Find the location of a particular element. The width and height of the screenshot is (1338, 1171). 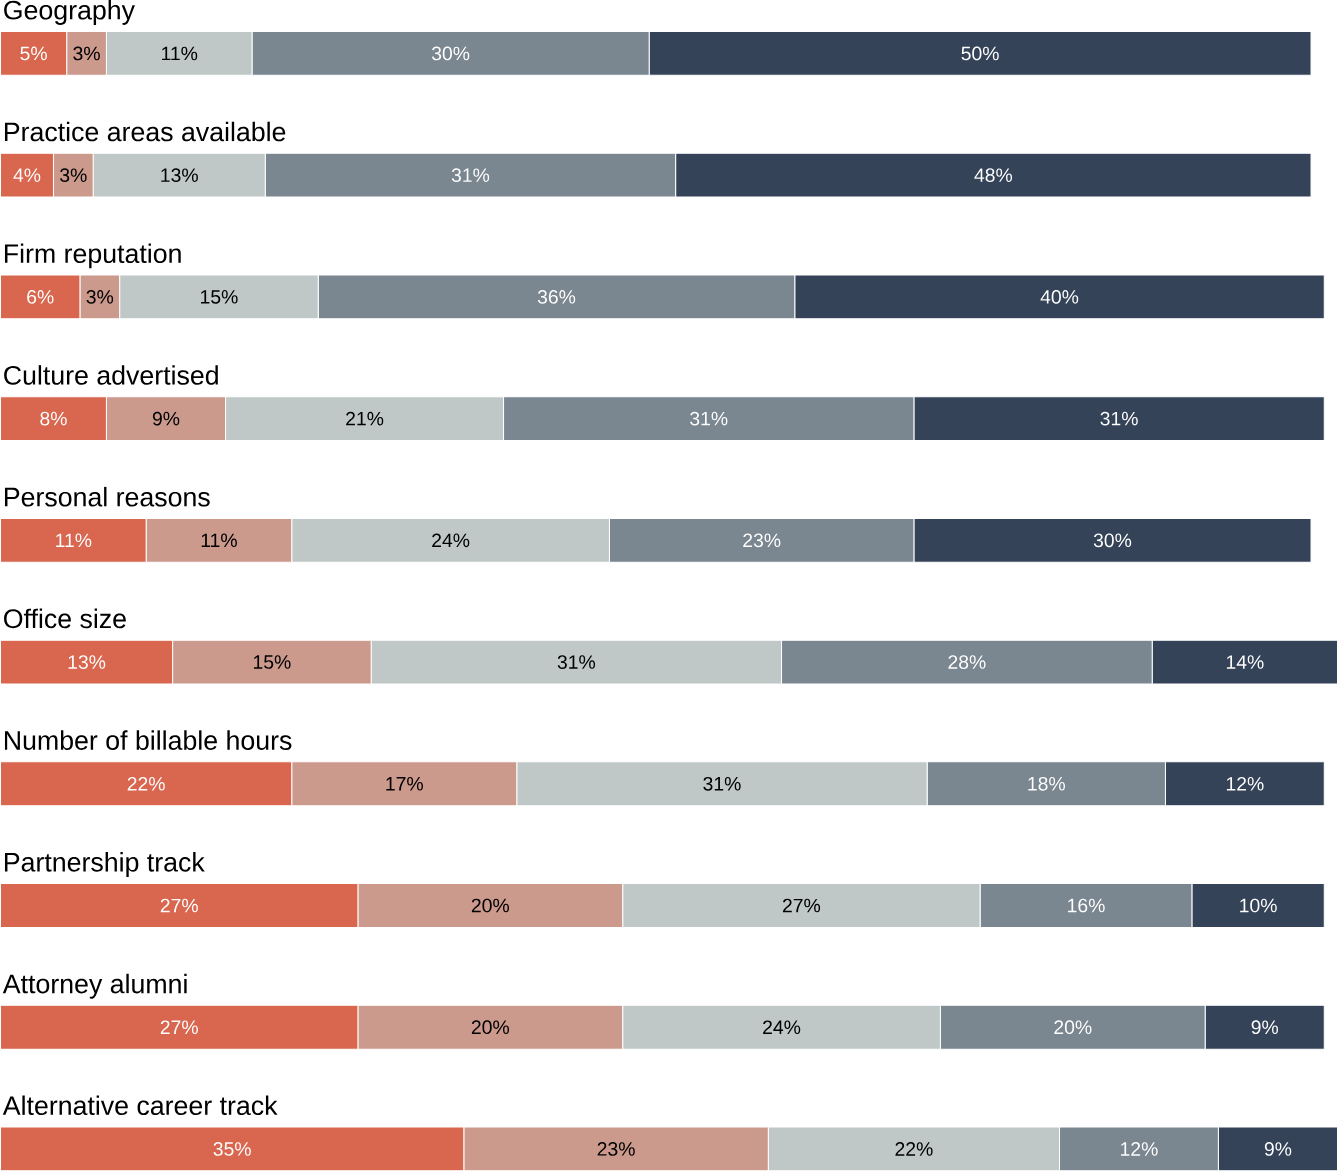

y-tick-label: Office size is located at coordinates (65, 618).